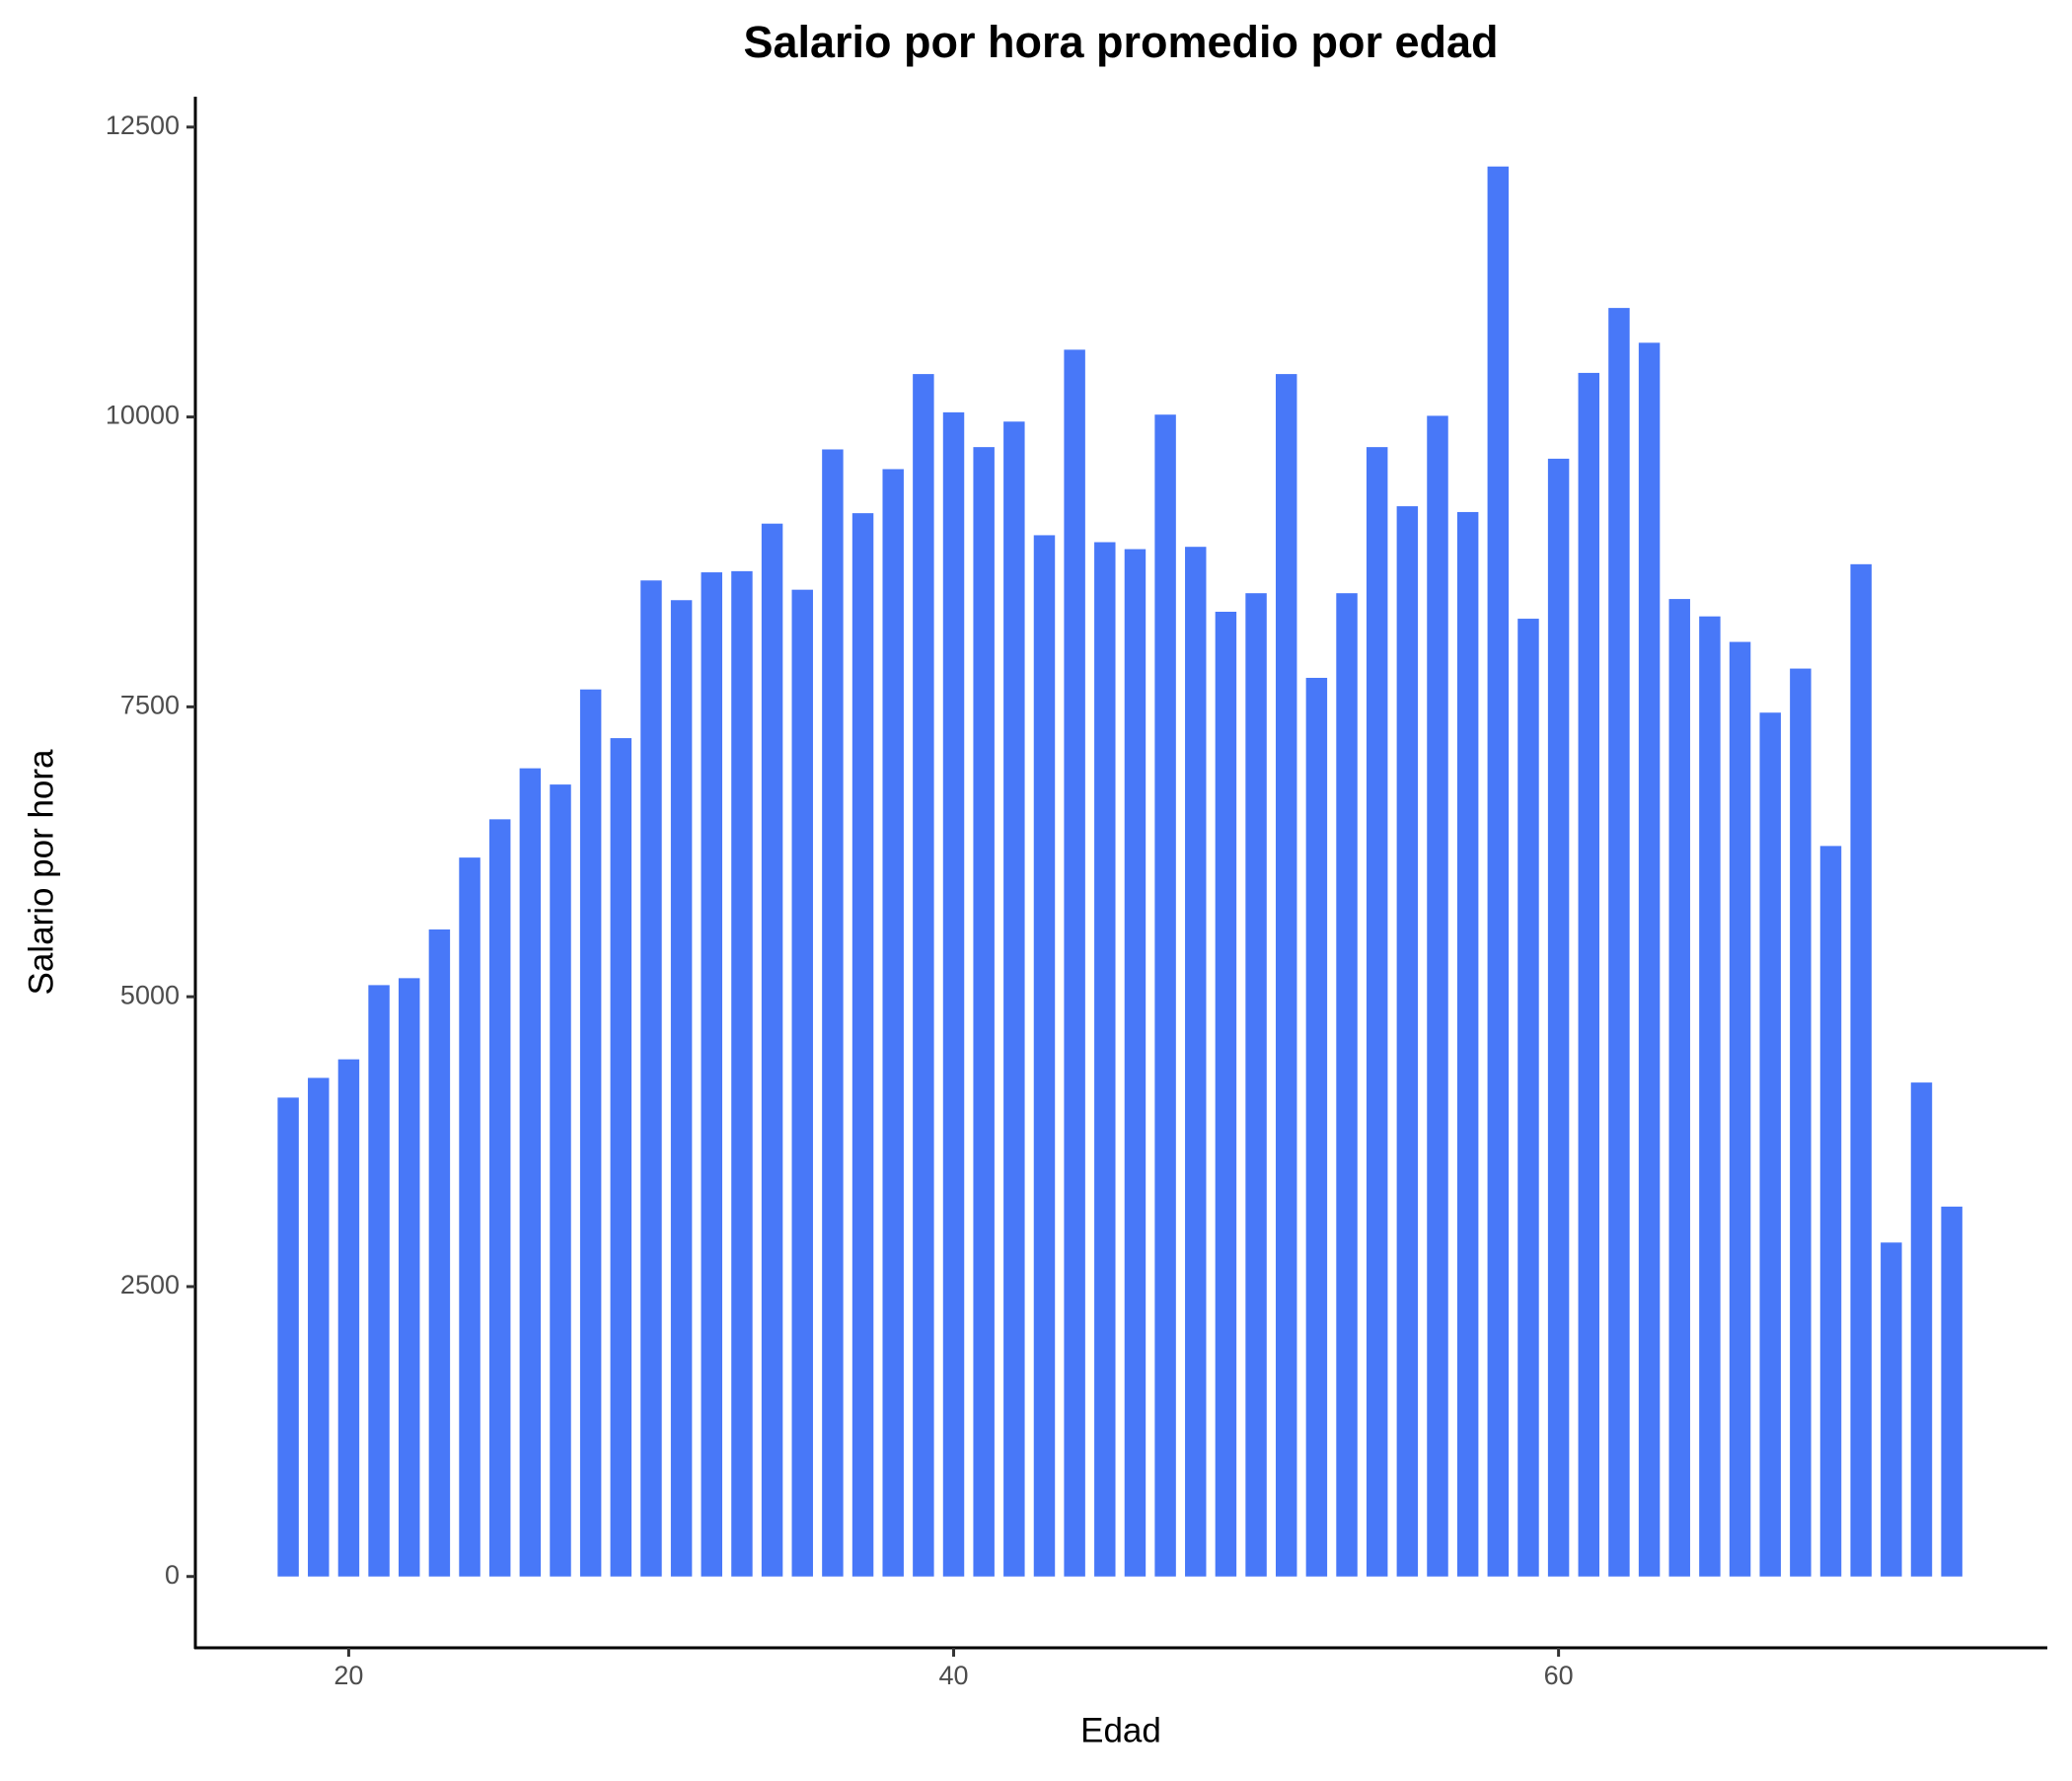 This screenshot has height=1781, width=2072. Describe the element at coordinates (348, 1675) in the screenshot. I see `x-tick-label: 20` at that location.